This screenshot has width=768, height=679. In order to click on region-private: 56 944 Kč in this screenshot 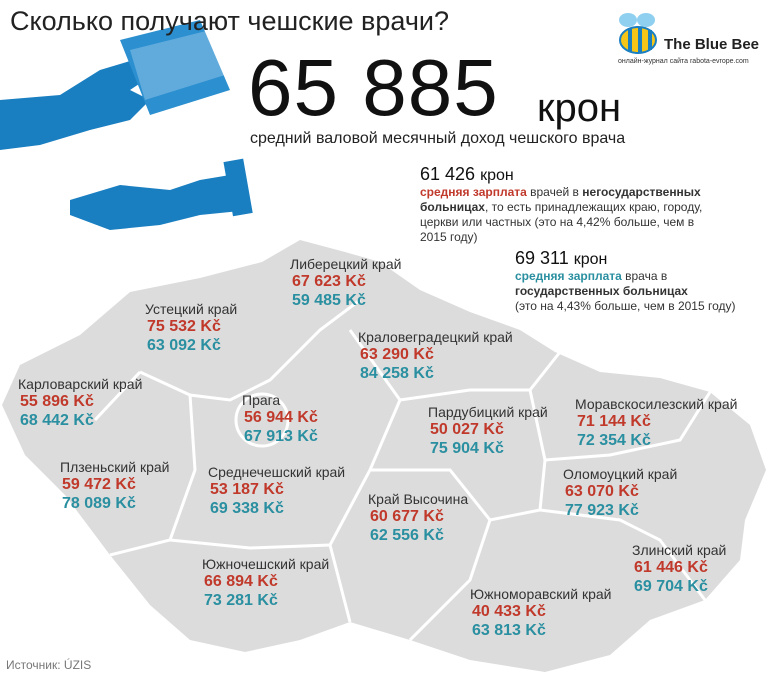, I will do `click(281, 417)`.